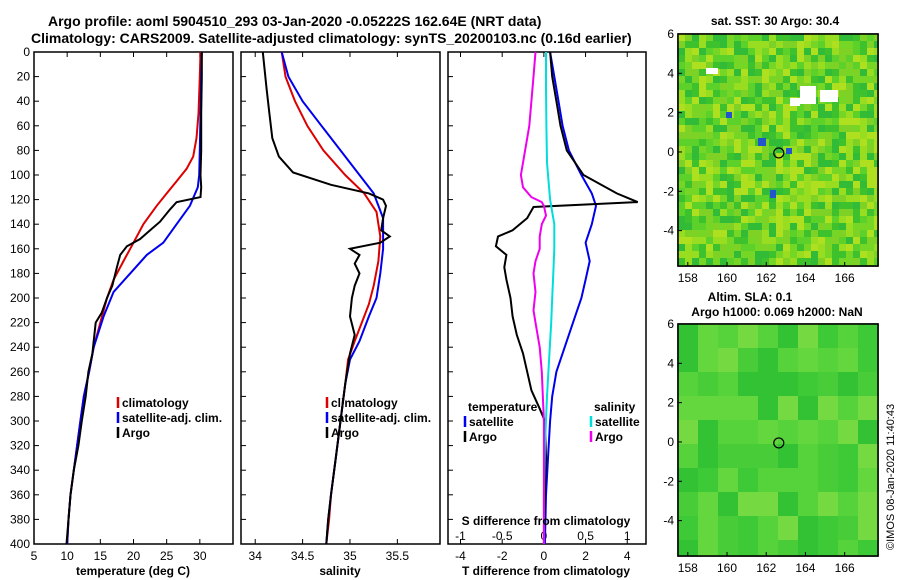  Describe the element at coordinates (805, 278) in the screenshot. I see `map-x-tick-label: 164` at that location.